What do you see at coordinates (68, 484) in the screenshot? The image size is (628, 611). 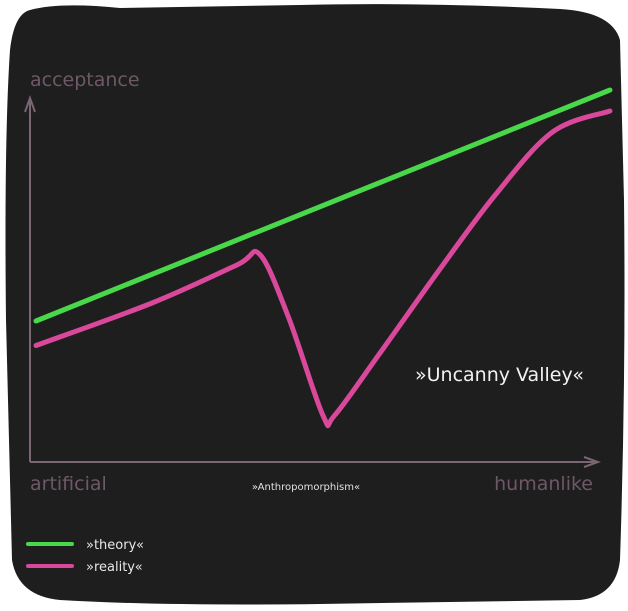 I see `x-axis-start-label: artificial` at bounding box center [68, 484].